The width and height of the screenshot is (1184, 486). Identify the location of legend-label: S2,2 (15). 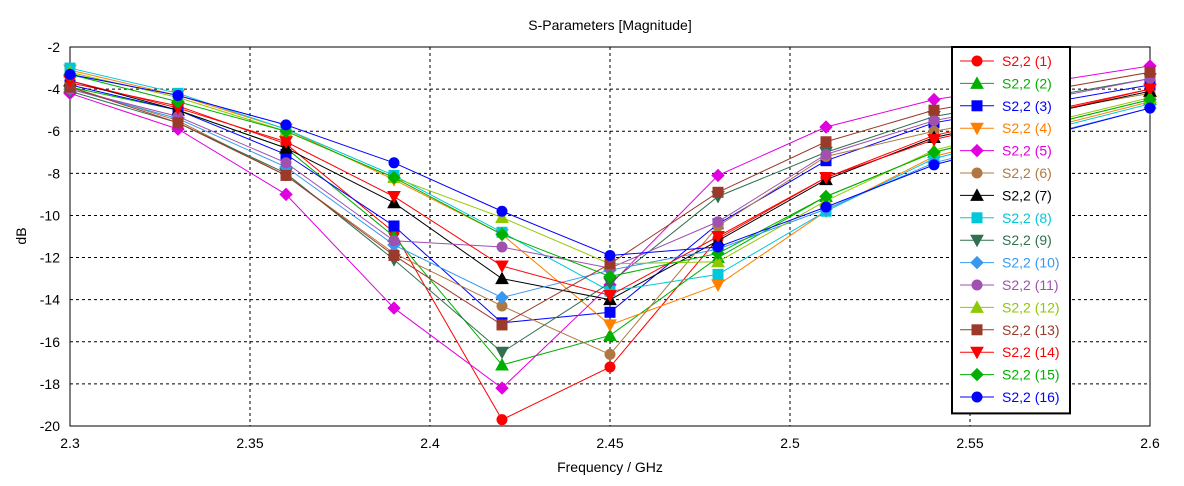
(1031, 375).